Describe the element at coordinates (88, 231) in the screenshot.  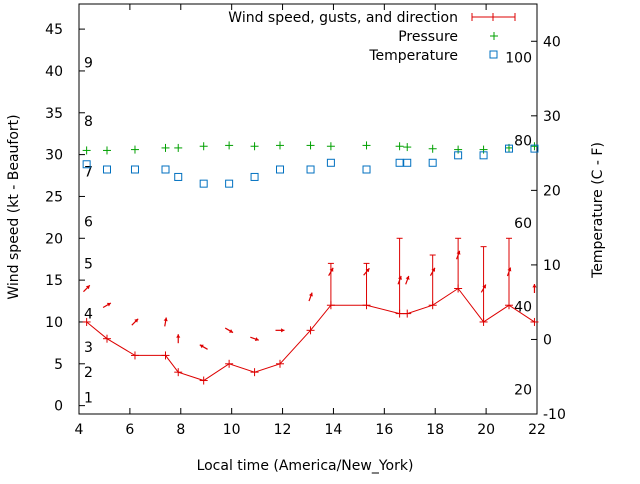
I see `beaufort-labels: 1 2 3 4 5 6 7 8 9` at that location.